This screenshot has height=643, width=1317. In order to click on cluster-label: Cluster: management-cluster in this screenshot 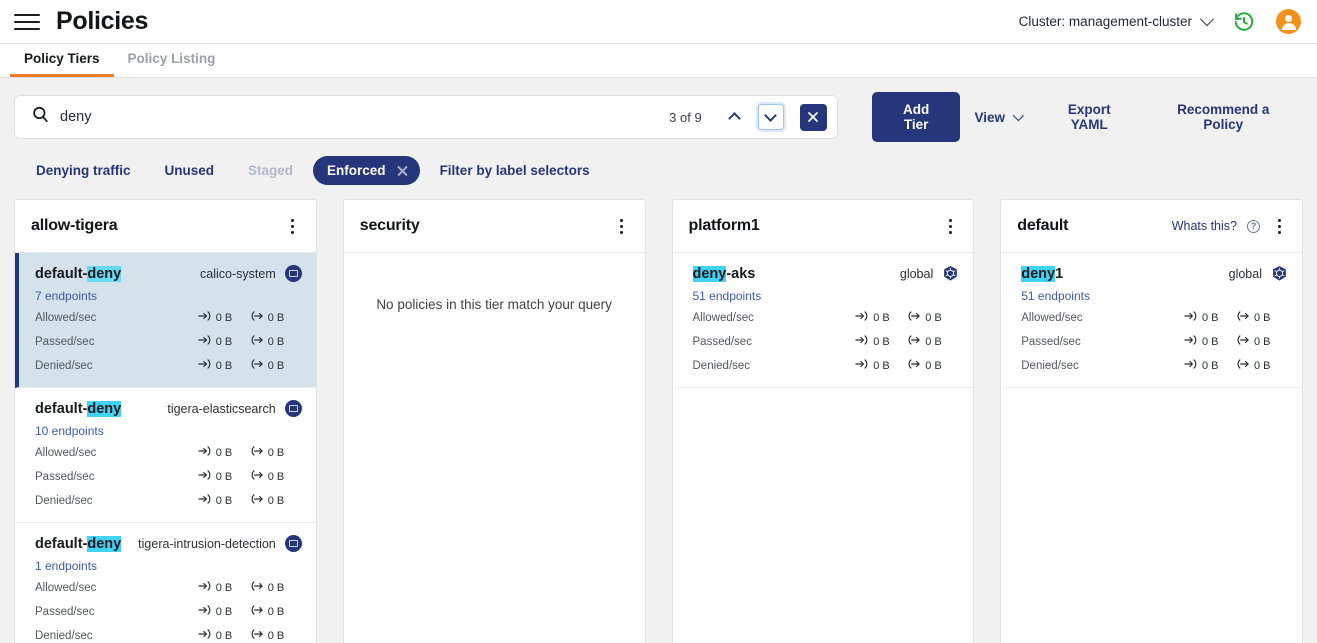, I will do `click(1105, 21)`.